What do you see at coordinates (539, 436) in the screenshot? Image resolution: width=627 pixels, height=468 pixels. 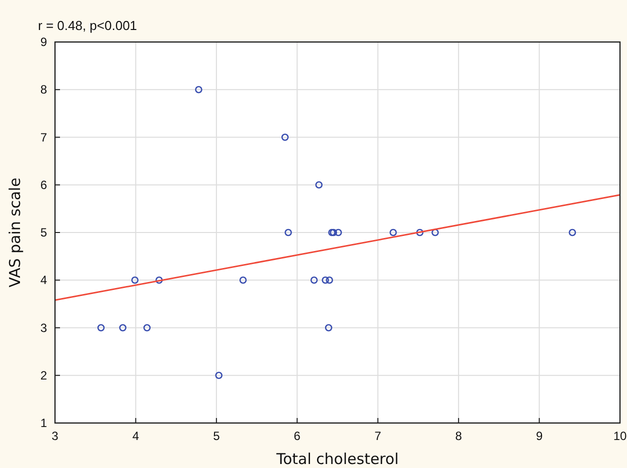 I see `x-tick-label: 9` at bounding box center [539, 436].